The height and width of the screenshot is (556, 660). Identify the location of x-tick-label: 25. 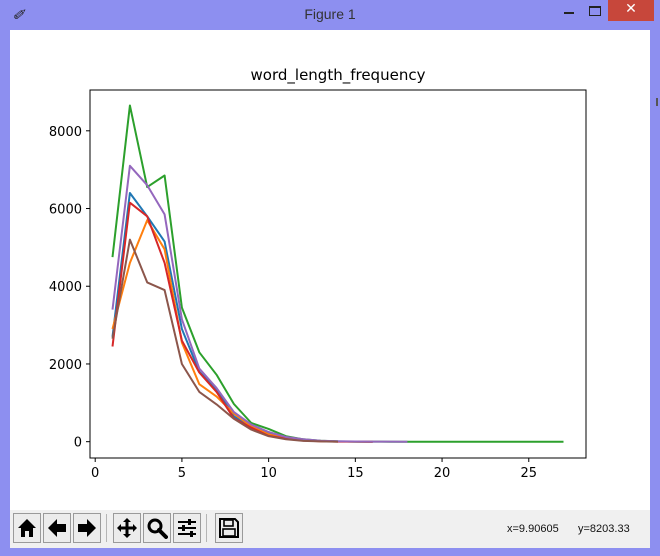
(528, 473).